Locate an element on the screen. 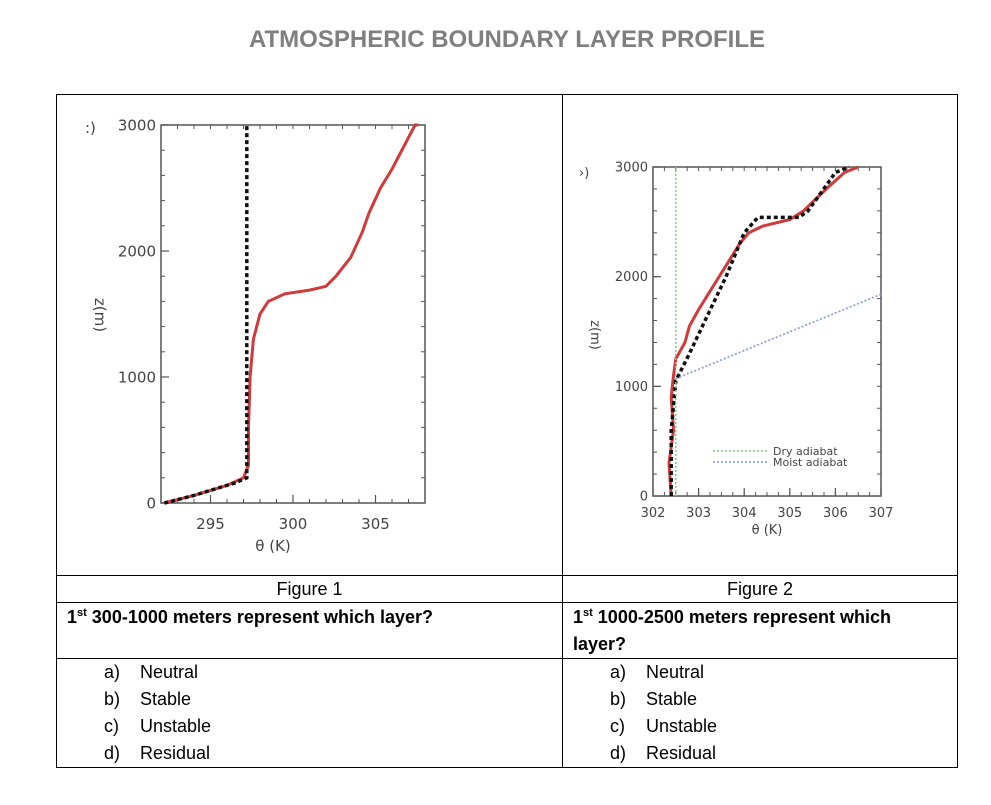  question-2-options: a) Neutral b) Stable c) Unstable d) Residual is located at coordinates (760, 713).